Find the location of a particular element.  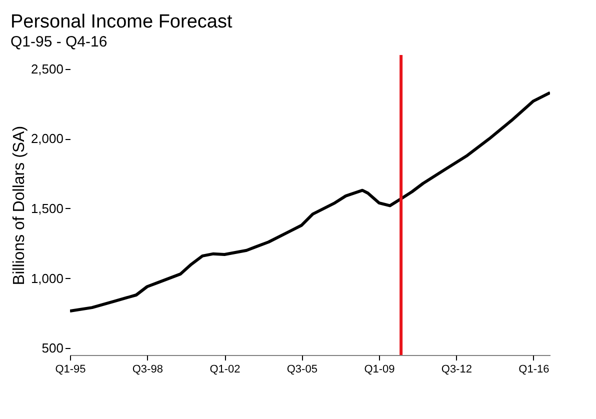

y-tick-label: 1,500 is located at coordinates (47, 208).